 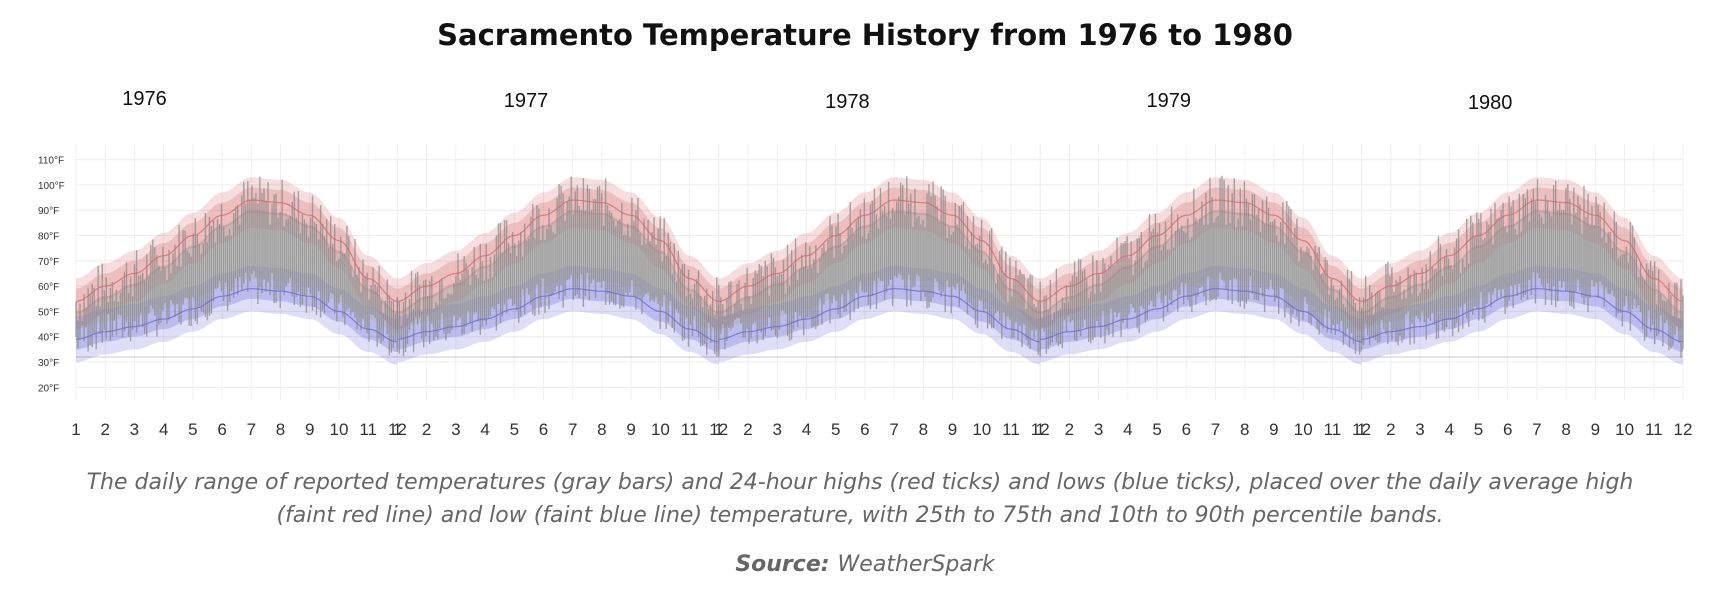 What do you see at coordinates (48, 211) in the screenshot?
I see `y-tick-label: 90°F` at bounding box center [48, 211].